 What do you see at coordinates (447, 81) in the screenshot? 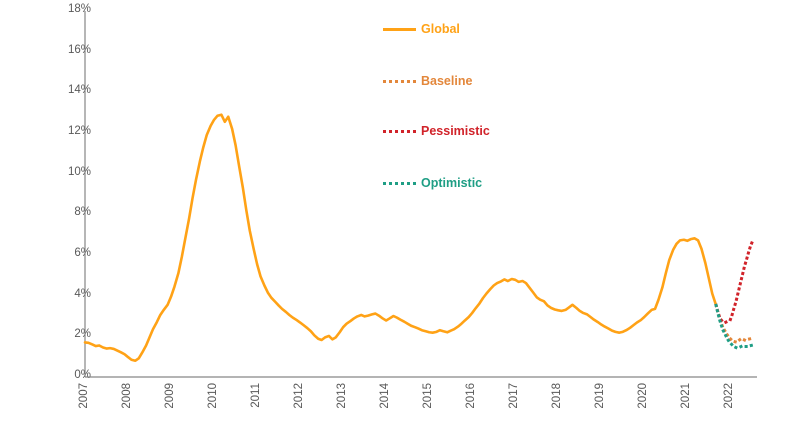
I see `legend-label: Baseline` at bounding box center [447, 81].